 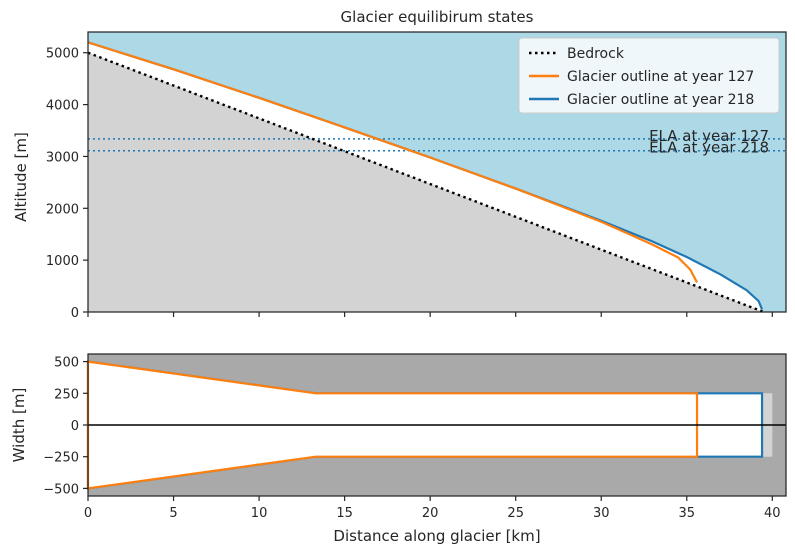 I want to click on y-axis-label-width: Width [m], so click(x=19, y=425).